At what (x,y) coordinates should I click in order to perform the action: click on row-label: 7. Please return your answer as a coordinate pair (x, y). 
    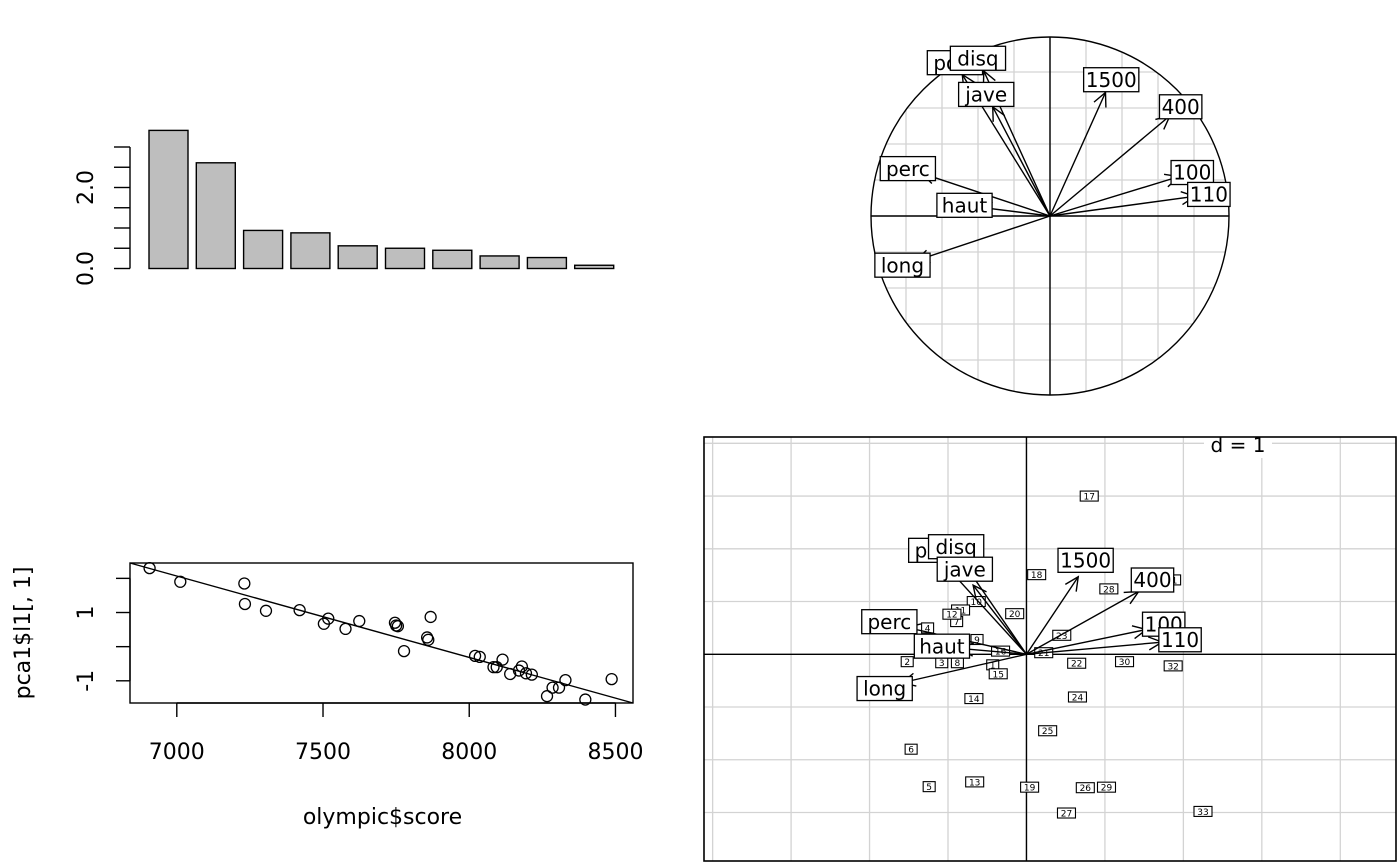
    Looking at the image, I should click on (957, 623).